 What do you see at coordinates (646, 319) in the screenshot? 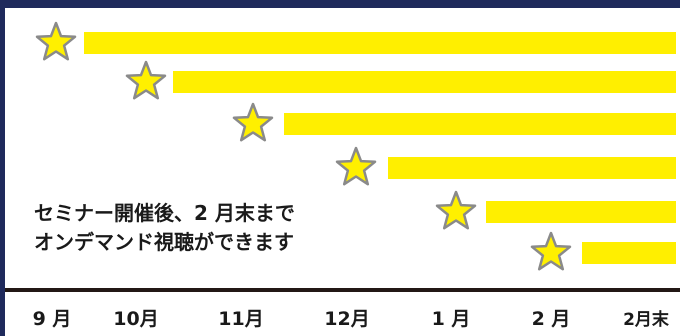
I see `month-label: 2月末` at bounding box center [646, 319].